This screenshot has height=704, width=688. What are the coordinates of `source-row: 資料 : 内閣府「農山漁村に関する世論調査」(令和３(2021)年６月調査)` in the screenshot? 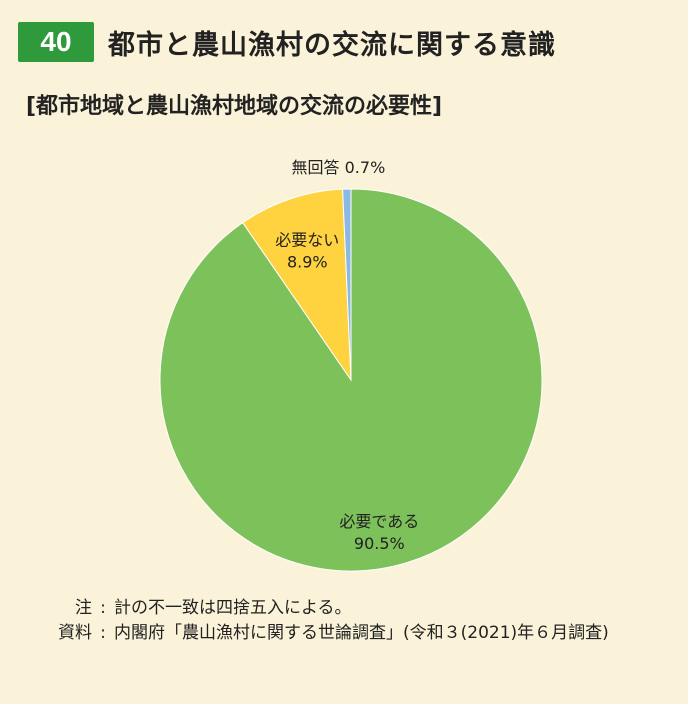 It's located at (356, 633).